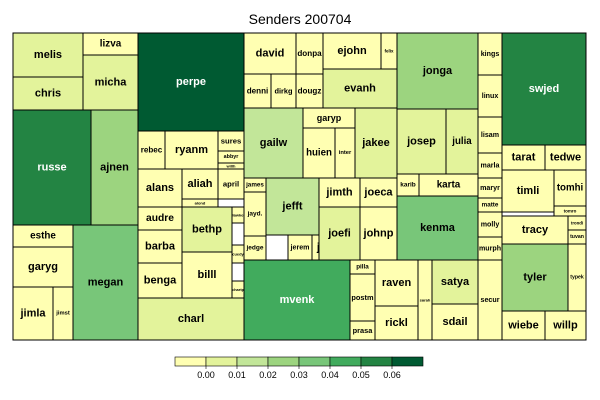 The width and height of the screenshot is (600, 400). I want to click on treemap-cell-lawke: lawke, so click(238, 215).